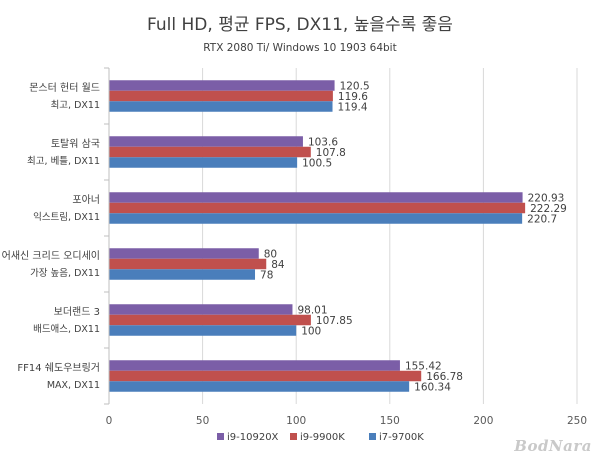 The height and width of the screenshot is (459, 600). I want to click on watermark-logo: BodNara, so click(553, 446).